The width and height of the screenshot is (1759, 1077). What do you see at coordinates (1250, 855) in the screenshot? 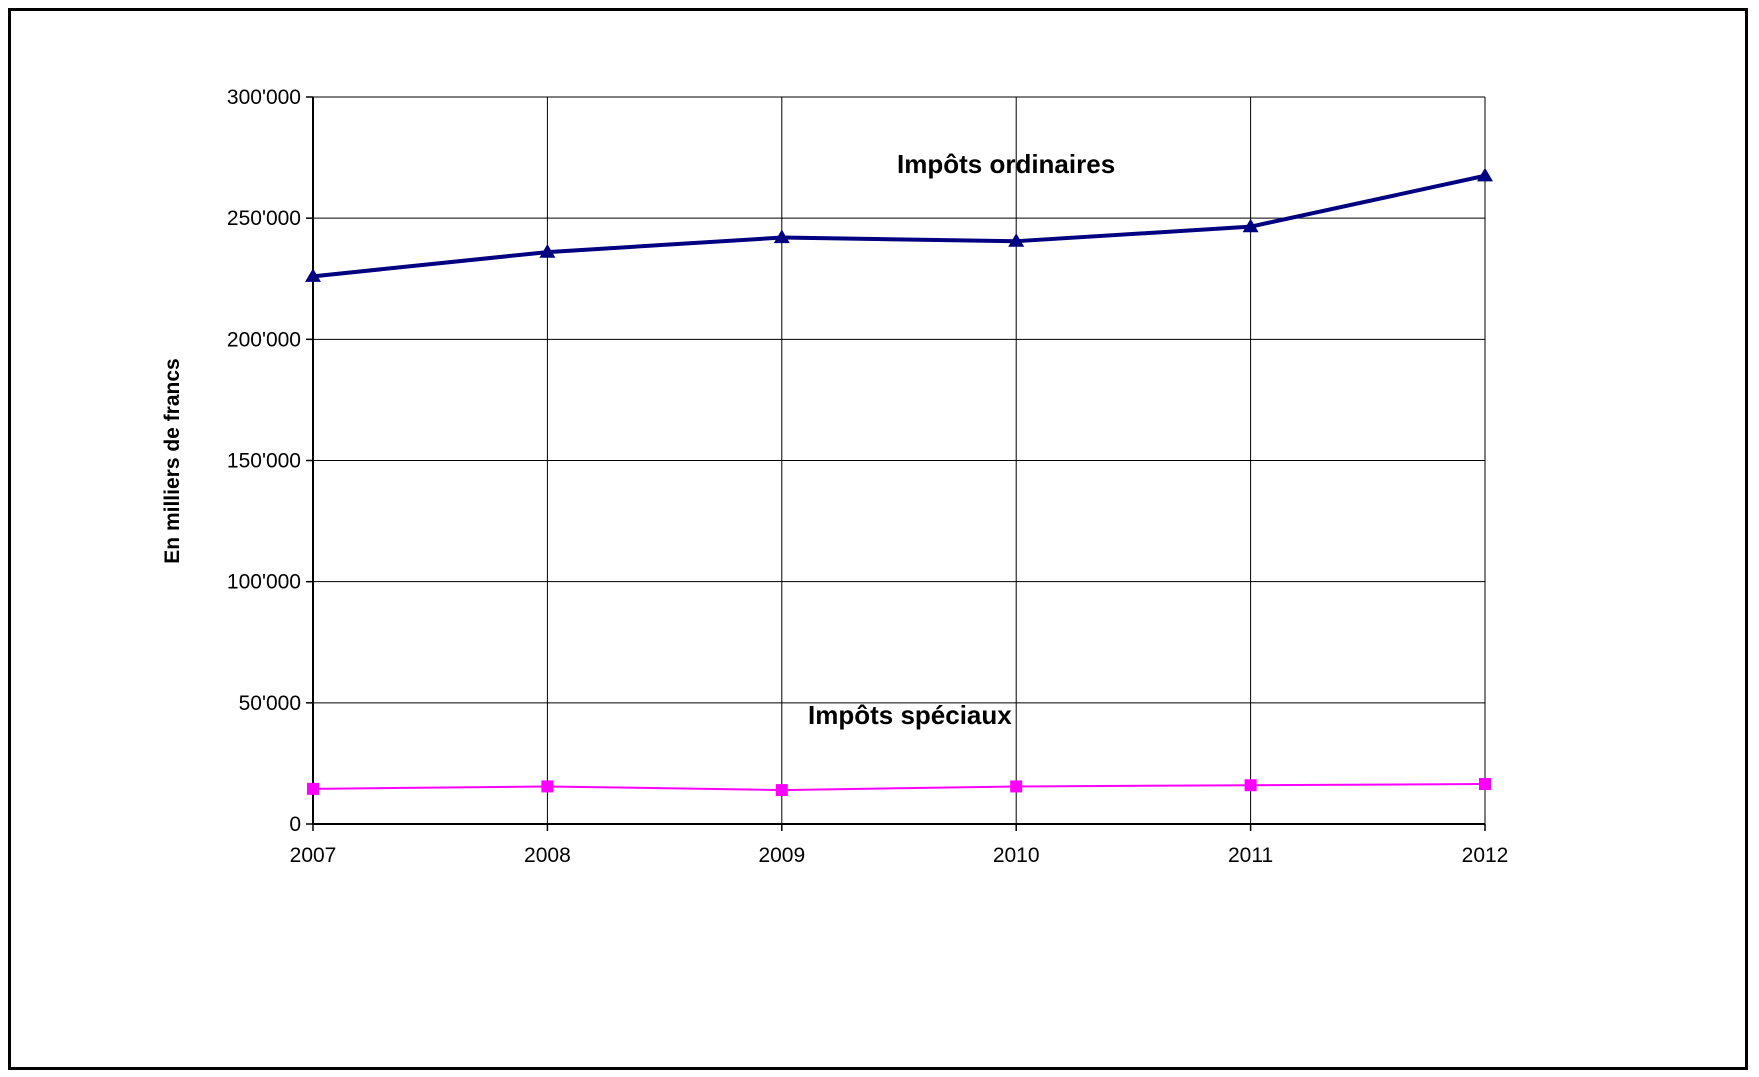
I see `x-tick-label: 2011` at bounding box center [1250, 855].